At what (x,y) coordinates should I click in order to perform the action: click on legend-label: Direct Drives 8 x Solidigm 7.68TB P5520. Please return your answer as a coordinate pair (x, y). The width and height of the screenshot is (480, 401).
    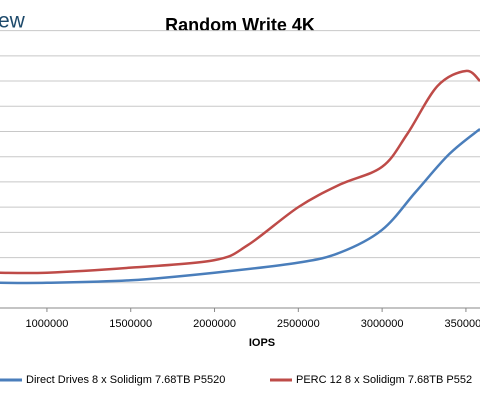
    Looking at the image, I should click on (125, 380).